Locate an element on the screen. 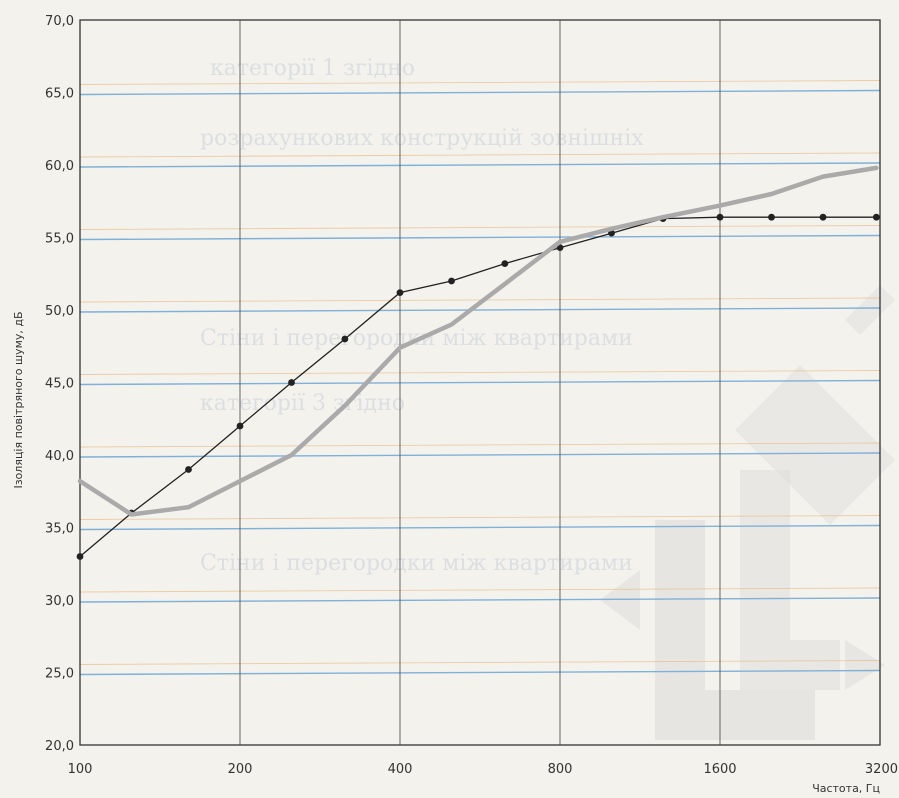 The image size is (899, 798). x-tick-label: 800 is located at coordinates (560, 769).